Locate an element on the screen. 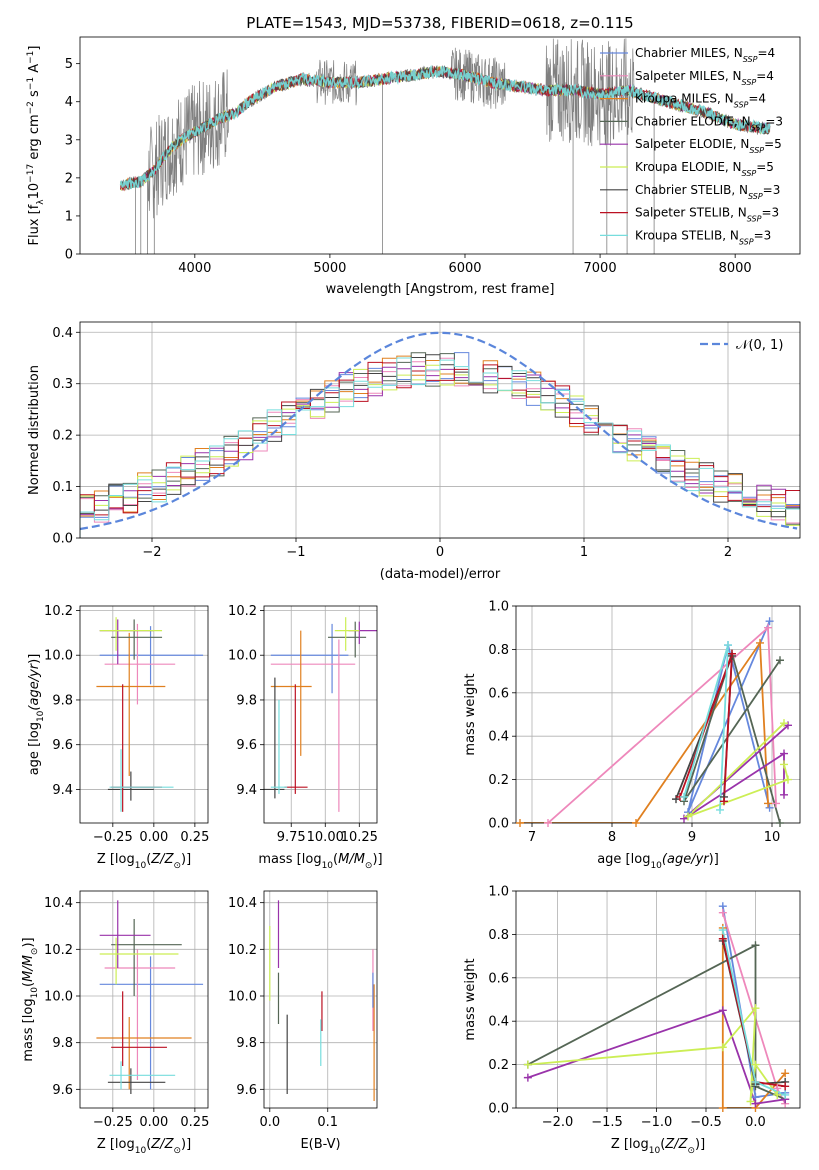  y-tick-label: 0.3 is located at coordinates (62, 384).